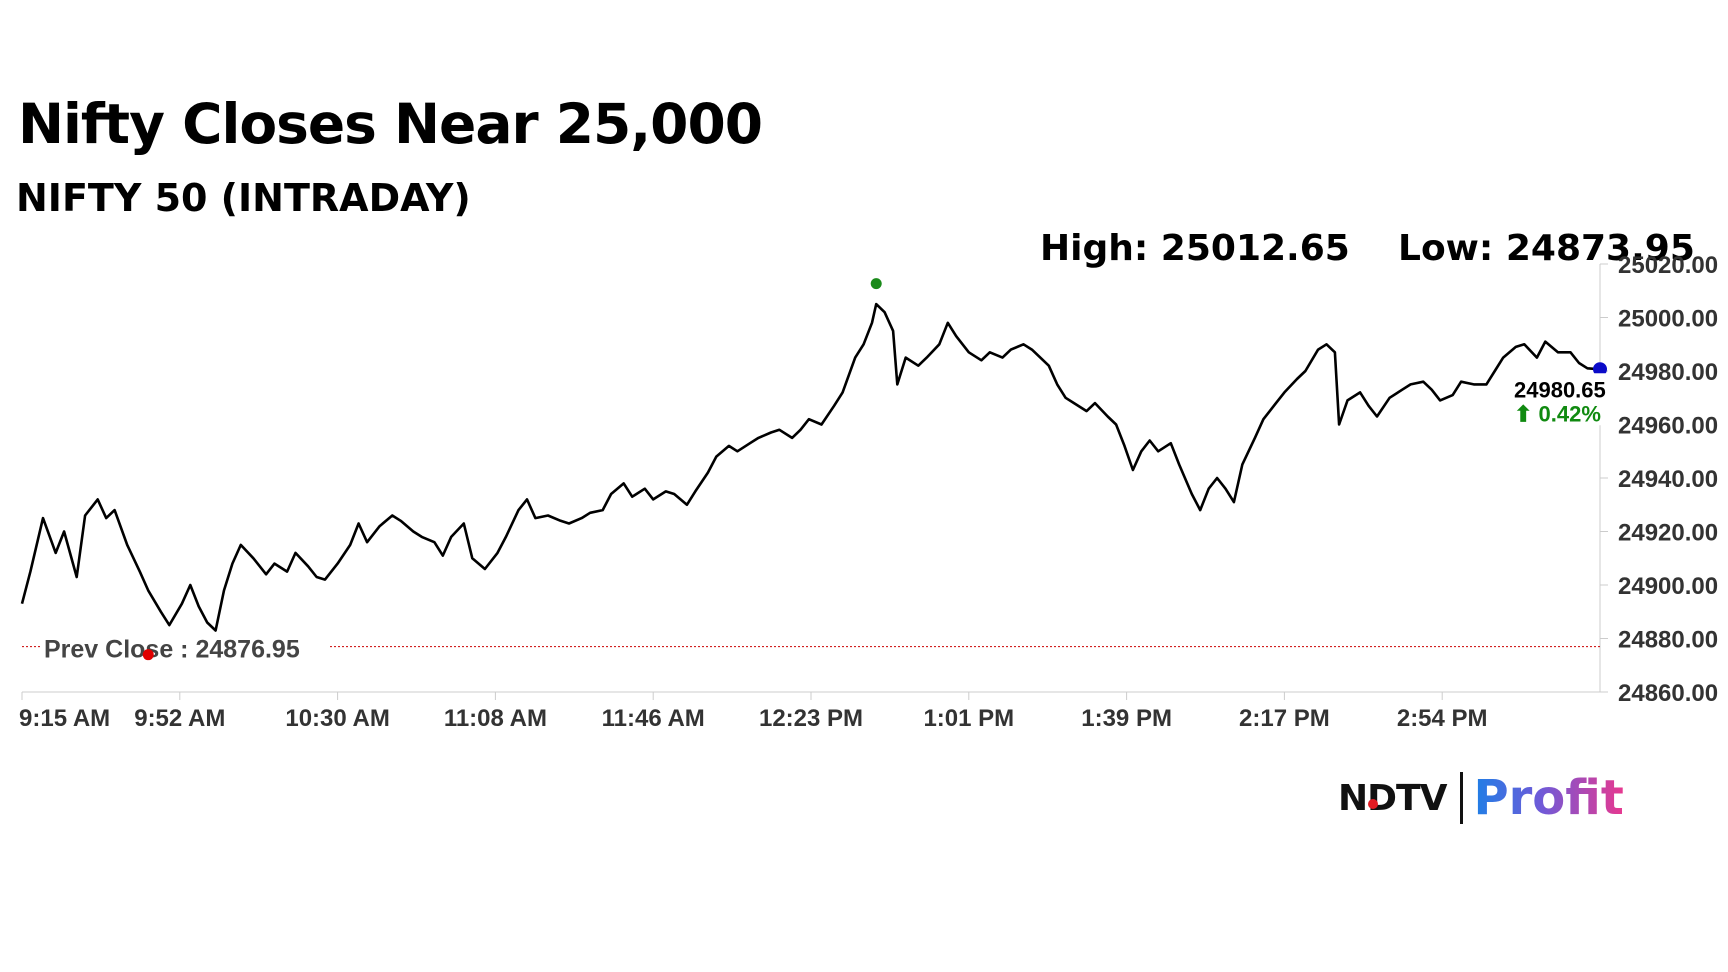  Describe the element at coordinates (179, 718) in the screenshot. I see `x-tick-label: 9:52 AM` at that location.